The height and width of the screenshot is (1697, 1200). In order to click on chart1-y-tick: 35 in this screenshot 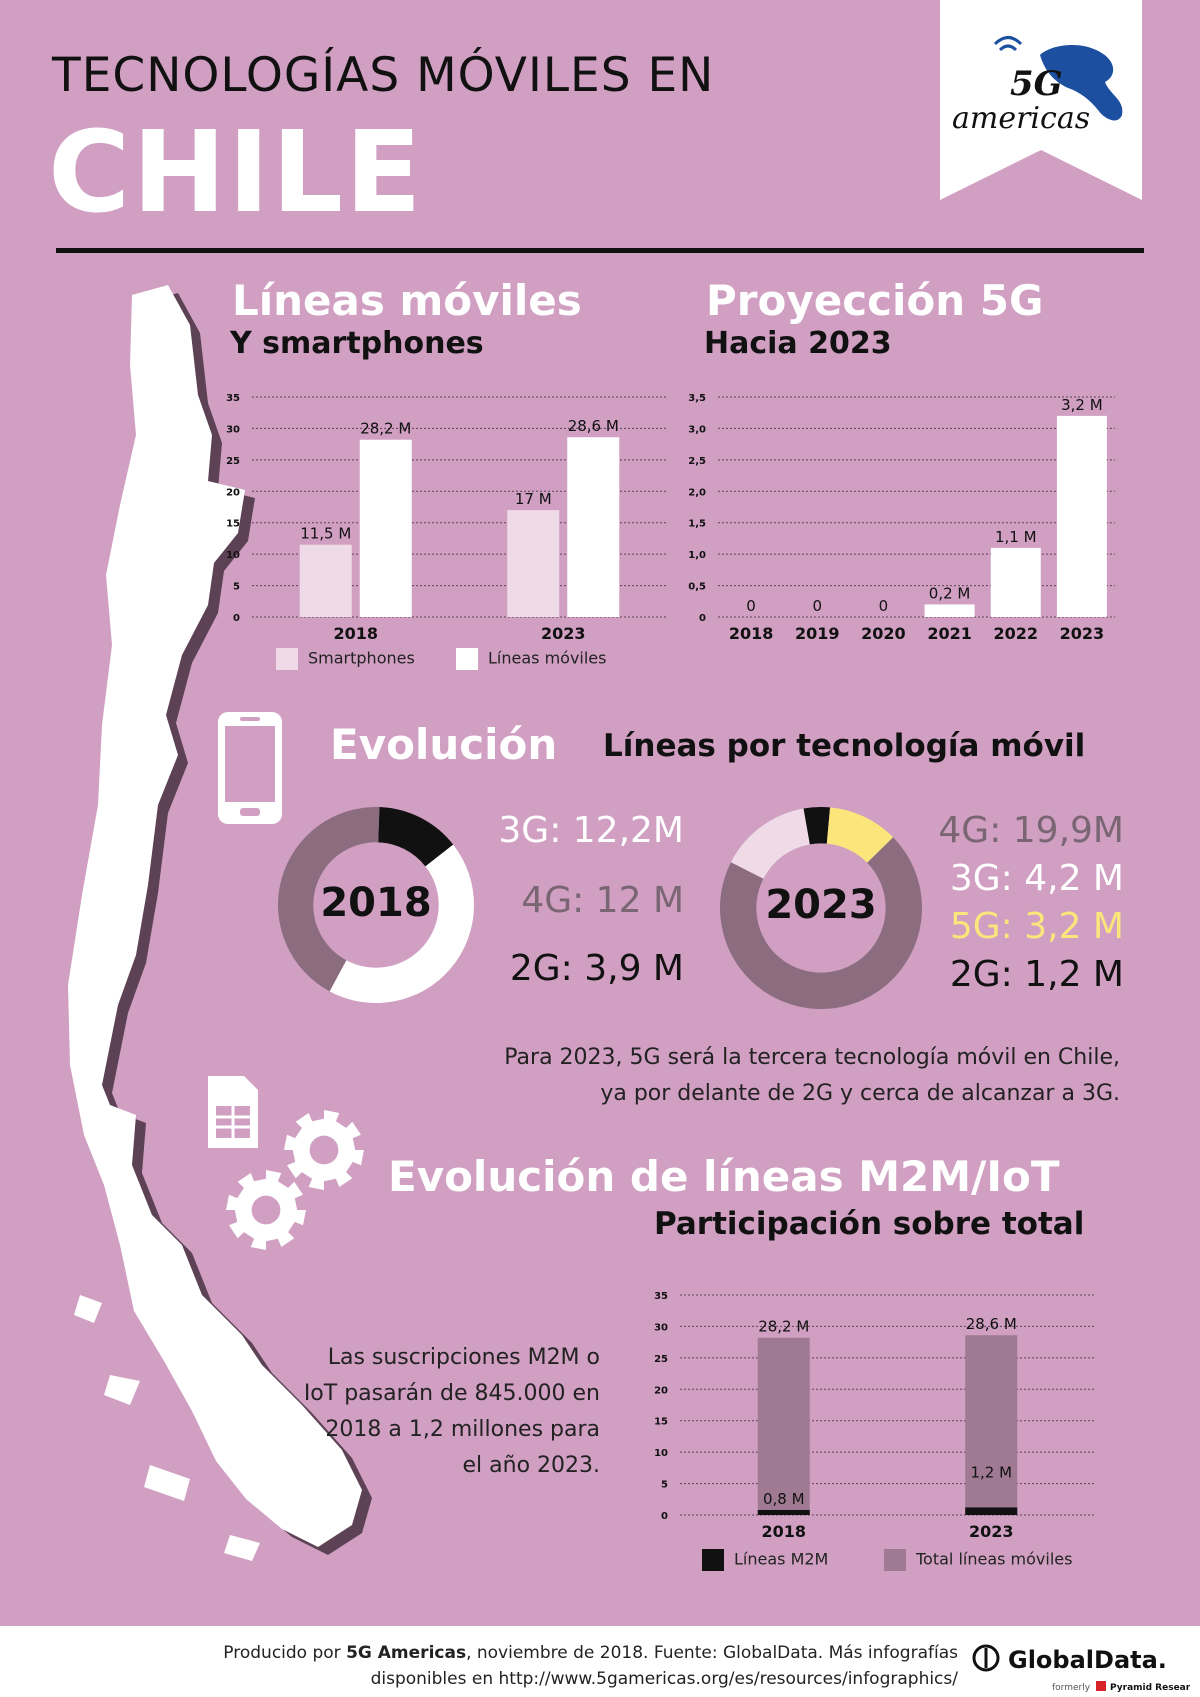, I will do `click(233, 398)`.